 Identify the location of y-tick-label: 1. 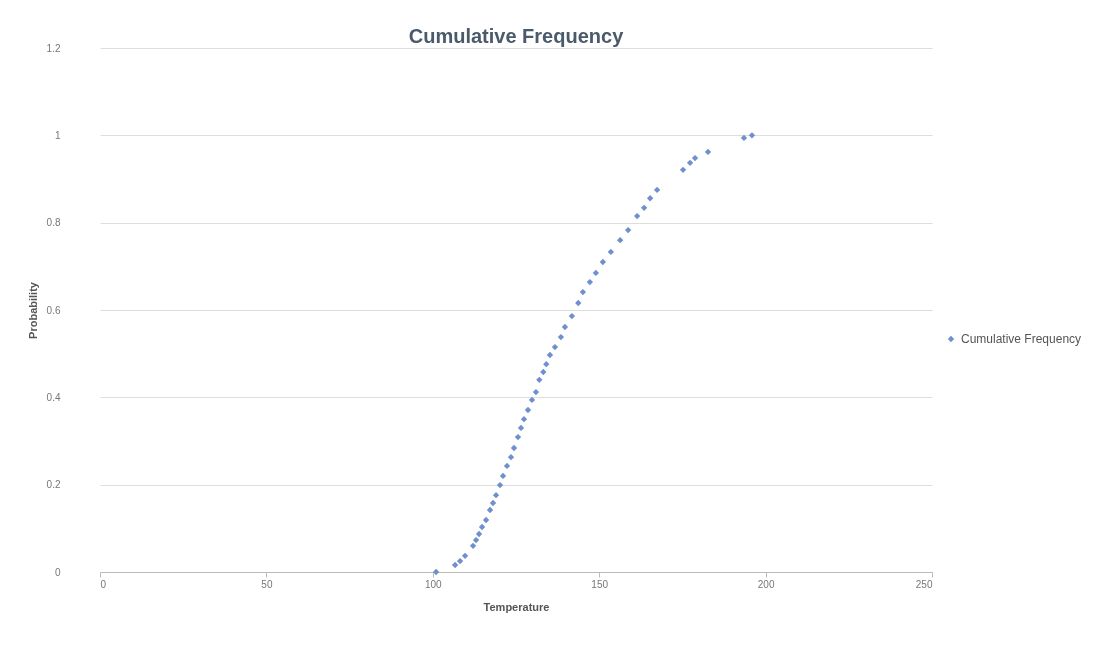
(57, 135).